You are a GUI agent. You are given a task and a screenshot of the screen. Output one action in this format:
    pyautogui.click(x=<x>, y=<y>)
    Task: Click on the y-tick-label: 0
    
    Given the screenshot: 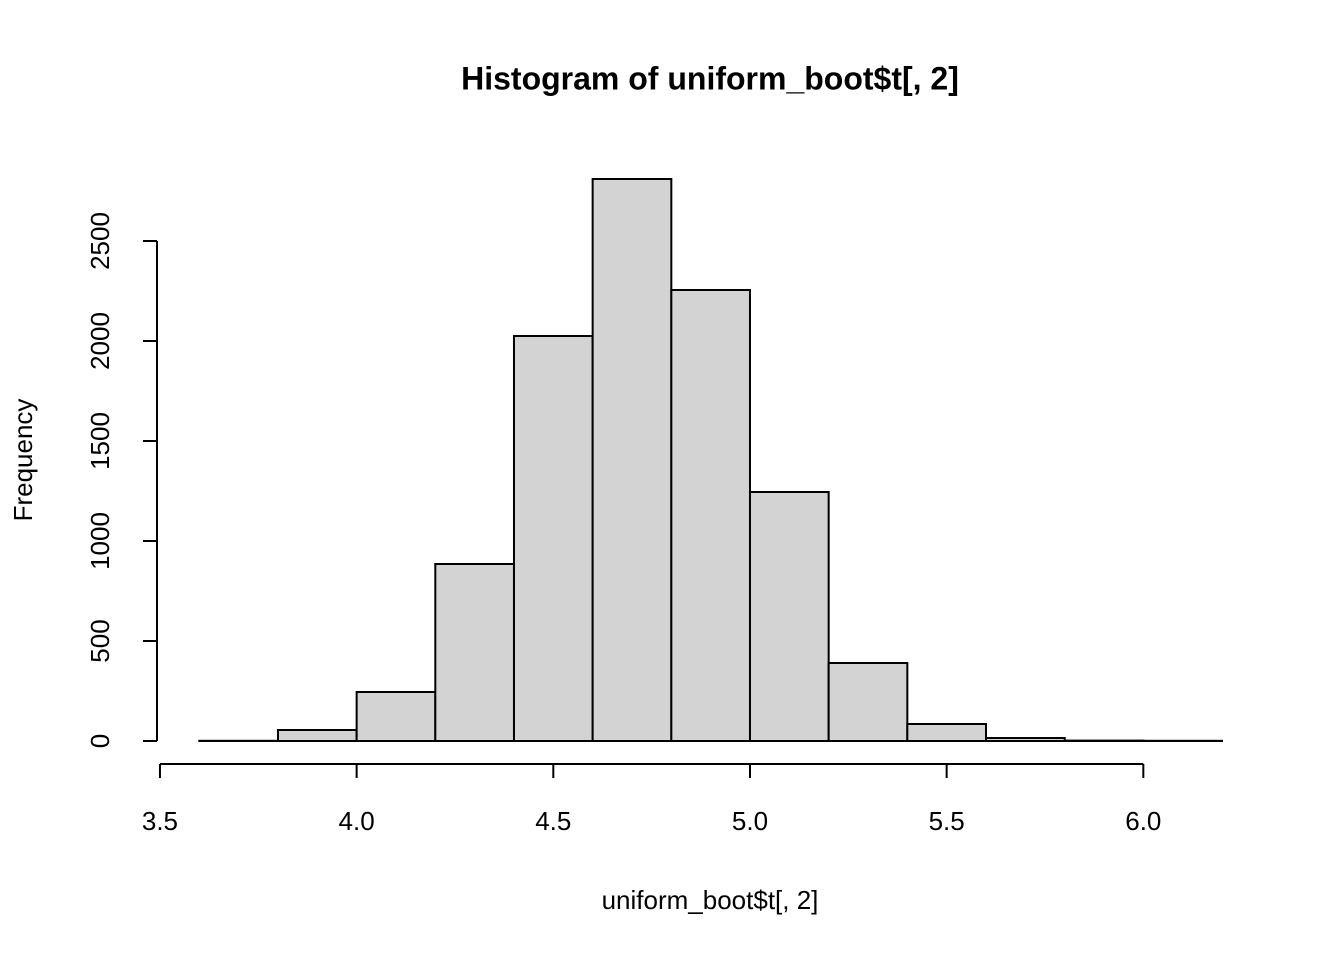 What is the action you would take?
    pyautogui.click(x=100, y=741)
    